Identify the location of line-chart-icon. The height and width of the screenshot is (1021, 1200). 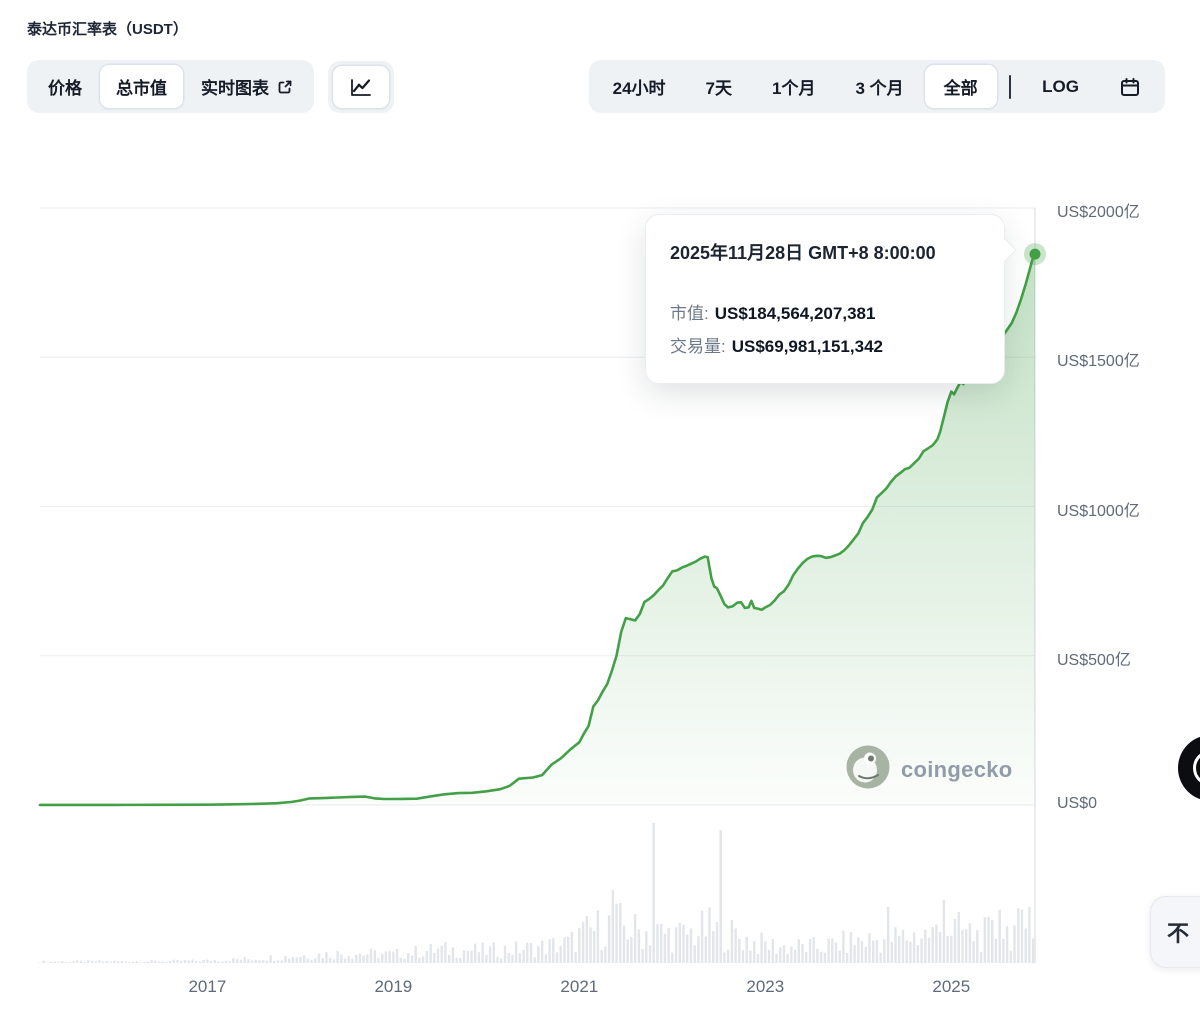
(361, 87).